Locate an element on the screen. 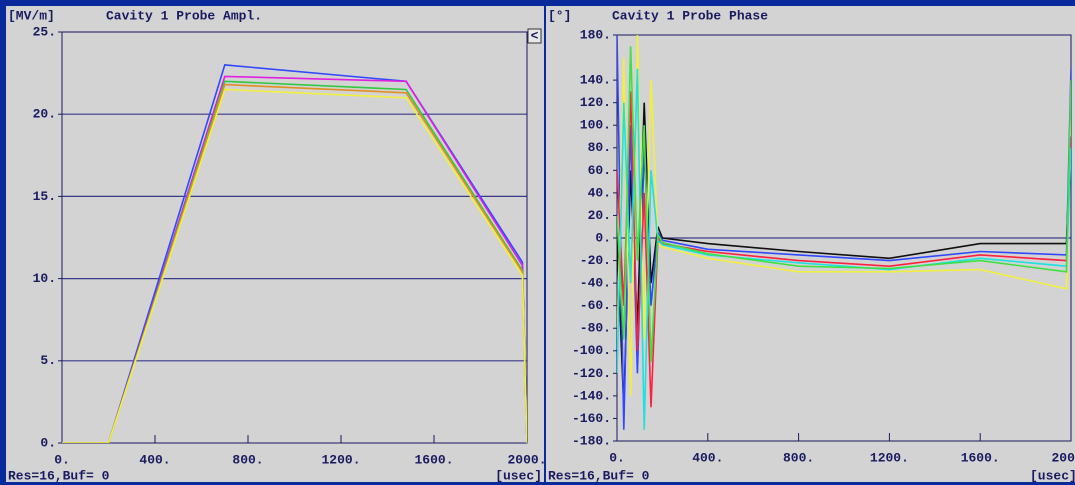  y-tick-label: 40. is located at coordinates (599, 192).